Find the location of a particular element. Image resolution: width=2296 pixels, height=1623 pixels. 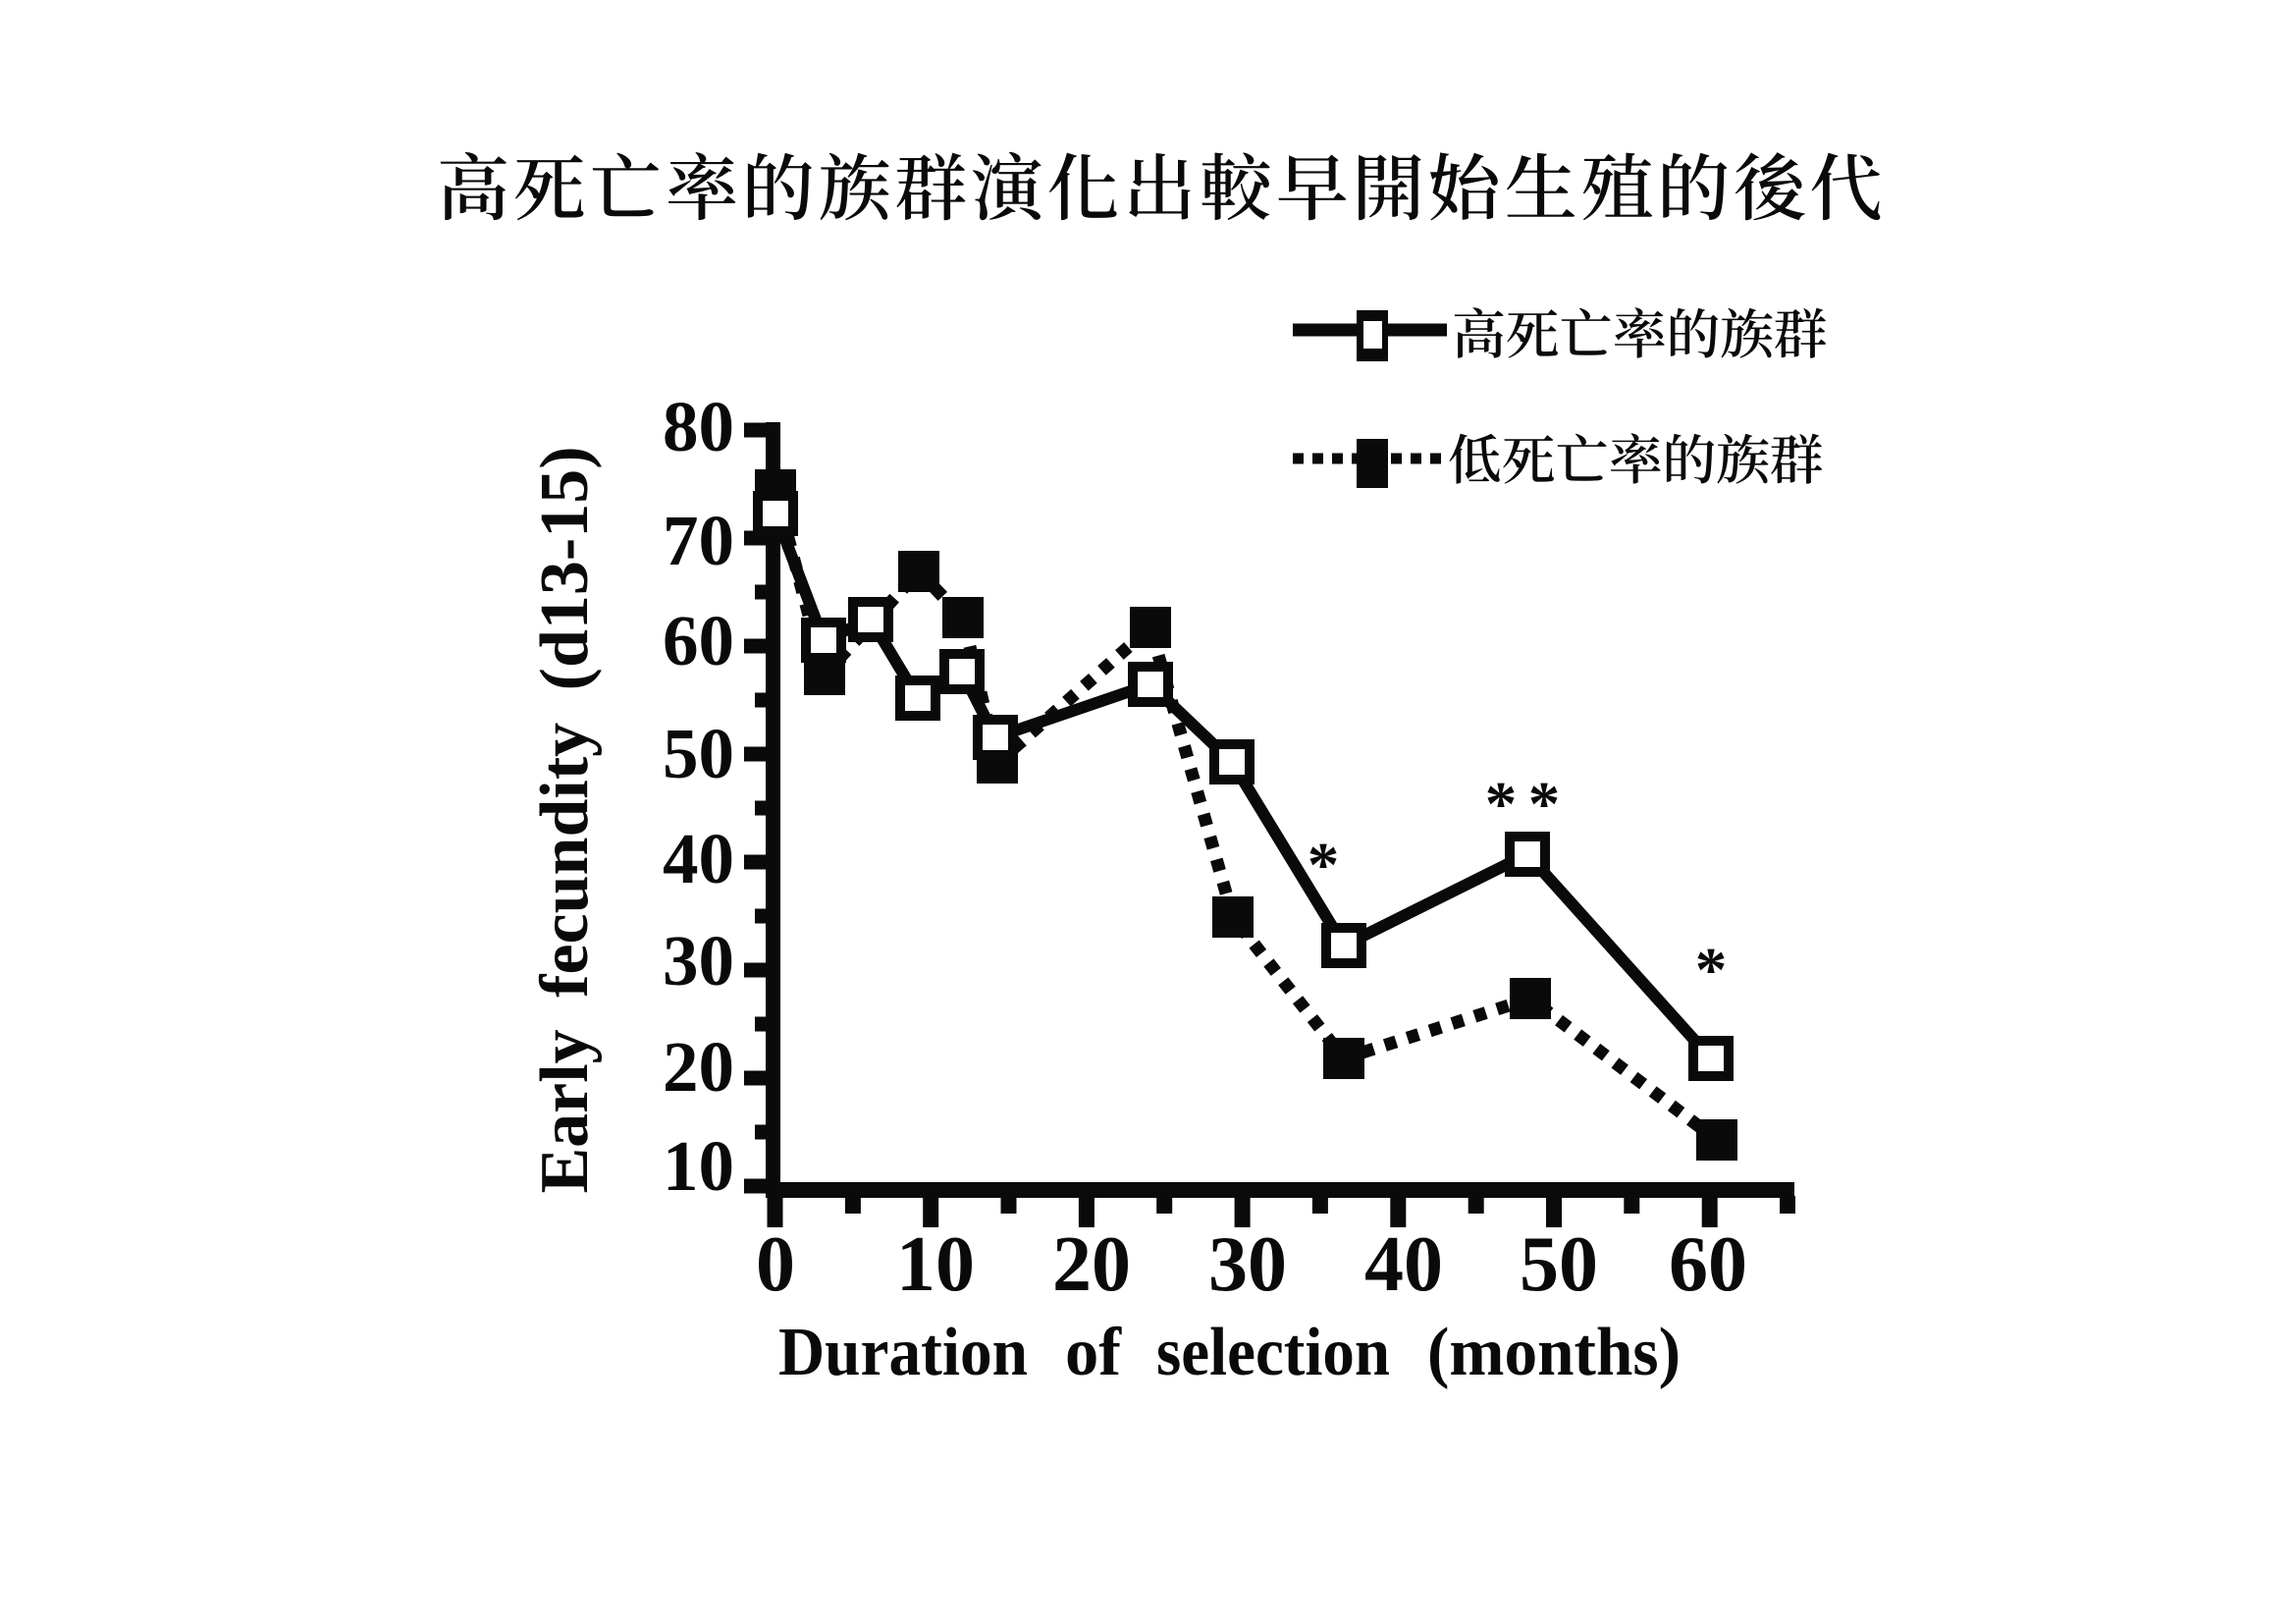

svg-text: 80 is located at coordinates (698, 427).